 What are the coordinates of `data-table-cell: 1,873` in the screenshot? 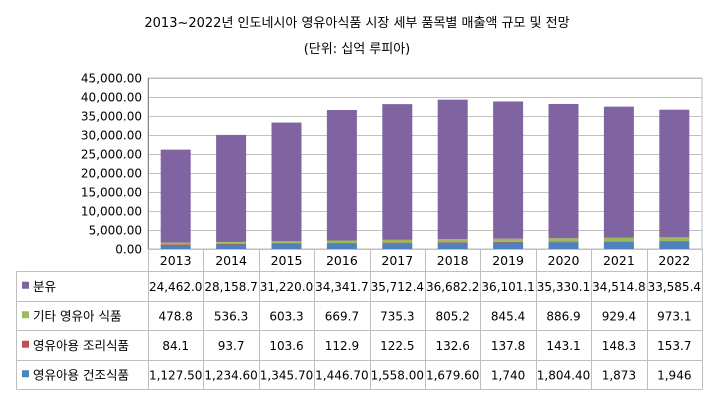 It's located at (619, 375).